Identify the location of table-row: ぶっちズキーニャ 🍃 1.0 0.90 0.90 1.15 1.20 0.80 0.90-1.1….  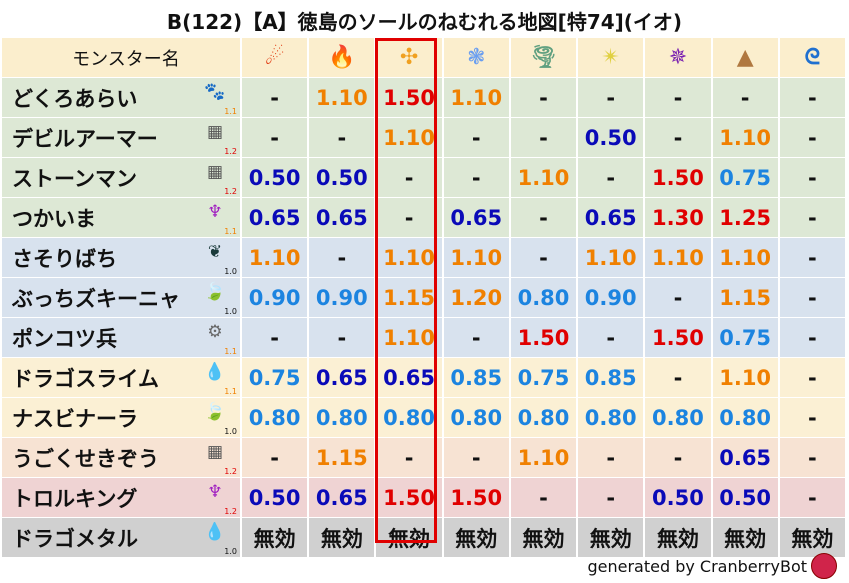
(424, 298).